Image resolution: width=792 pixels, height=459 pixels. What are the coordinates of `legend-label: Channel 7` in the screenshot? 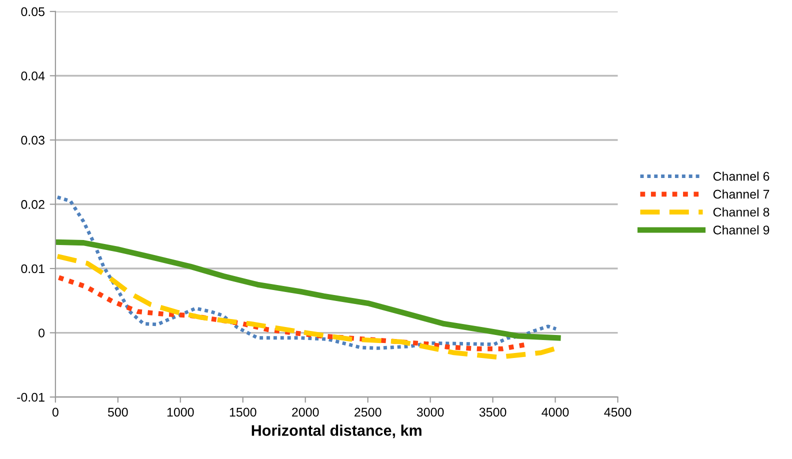 It's located at (741, 194).